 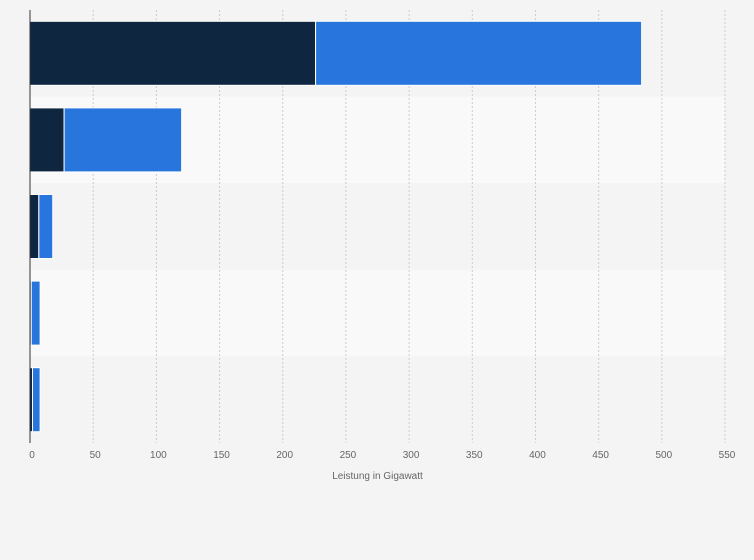 What do you see at coordinates (727, 455) in the screenshot?
I see `x-tick-label: 550` at bounding box center [727, 455].